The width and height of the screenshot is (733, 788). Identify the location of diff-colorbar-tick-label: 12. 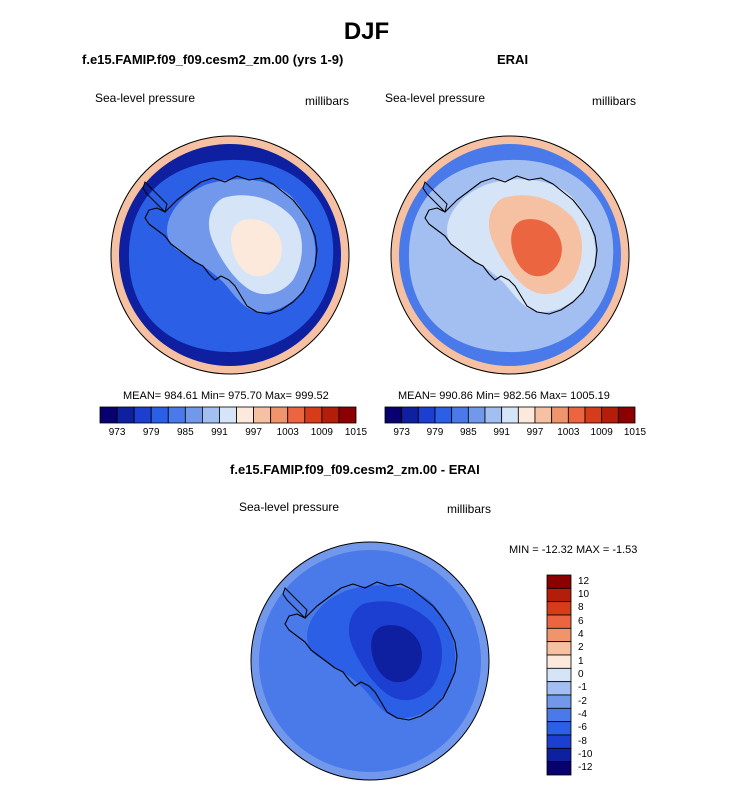
(584, 581).